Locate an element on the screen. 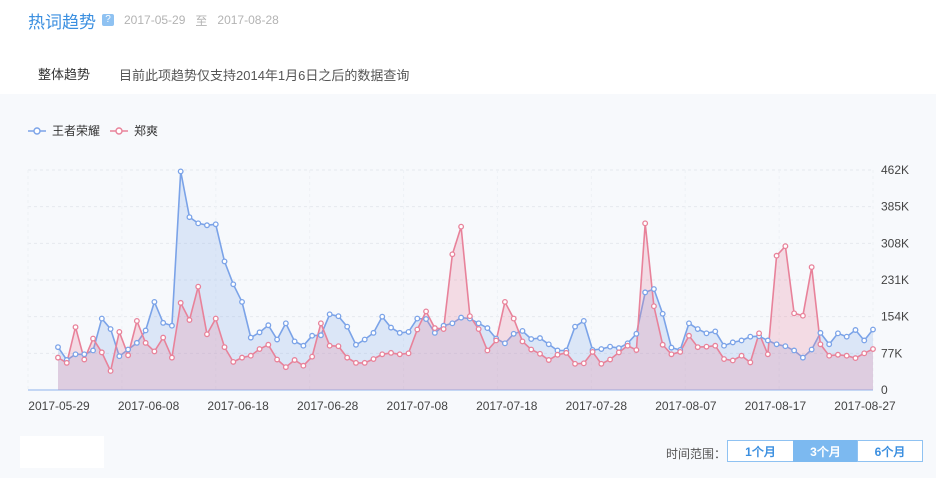  range-3-months-button: 3个月 is located at coordinates (825, 451).